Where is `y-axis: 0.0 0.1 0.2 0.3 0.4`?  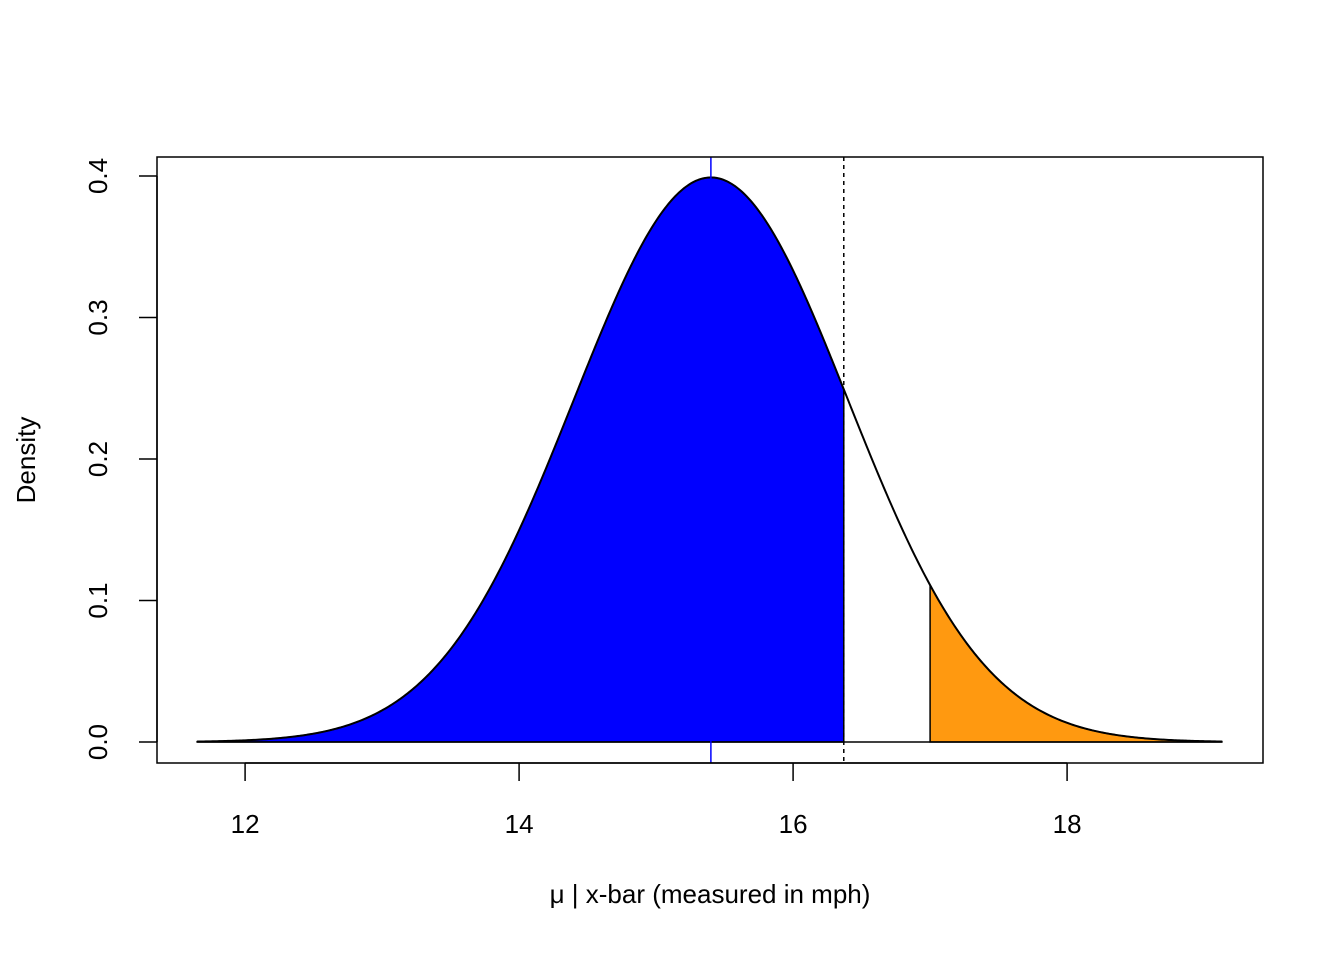
y-axis: 0.0 0.1 0.2 0.3 0.4 is located at coordinates (120, 459).